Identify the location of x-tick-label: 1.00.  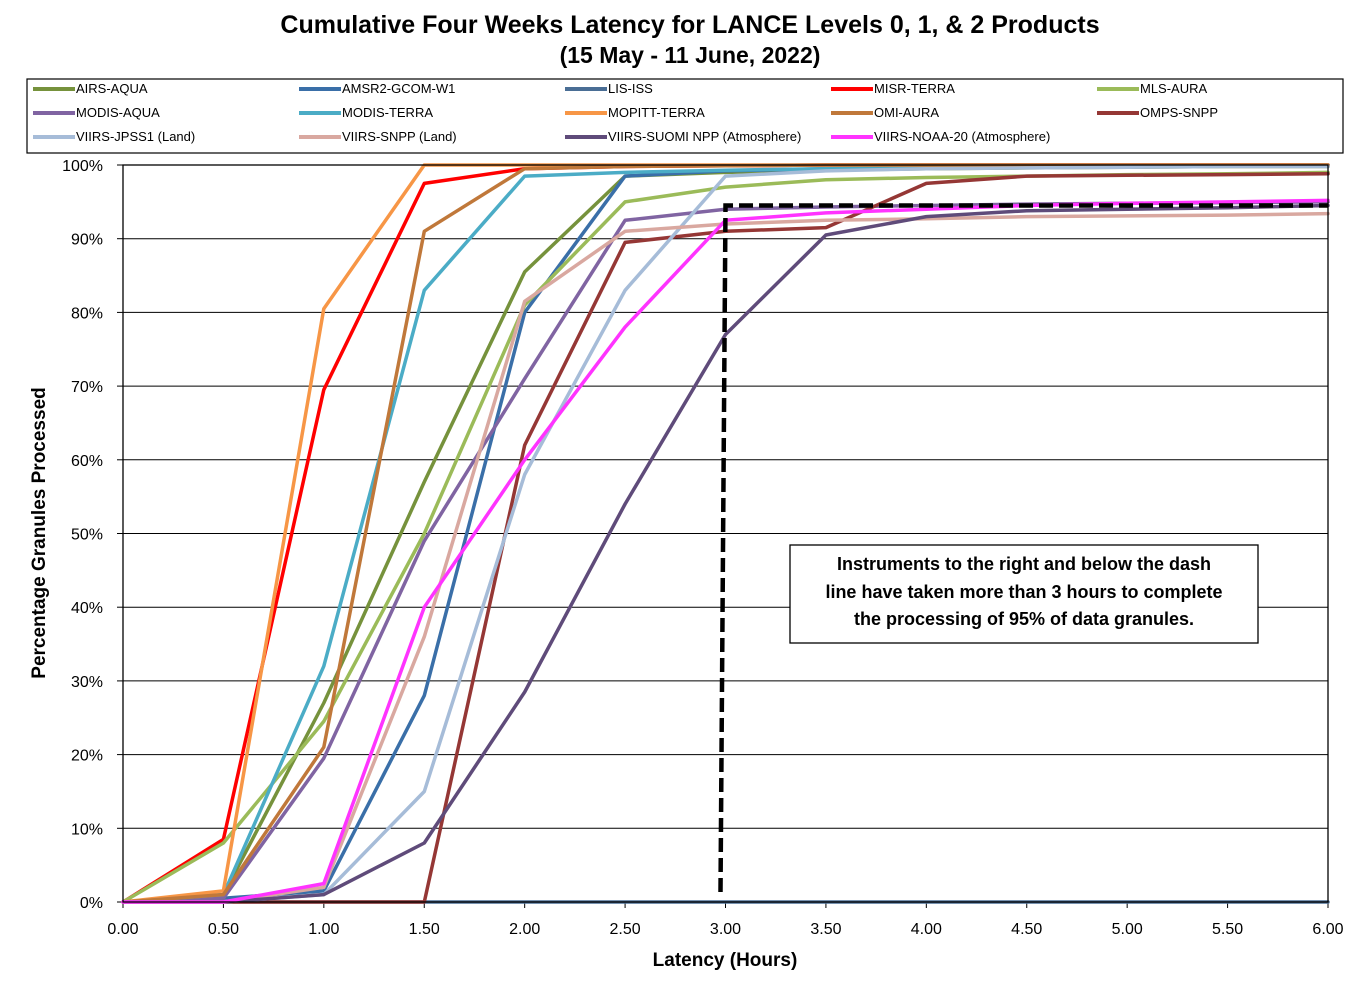
(323, 929).